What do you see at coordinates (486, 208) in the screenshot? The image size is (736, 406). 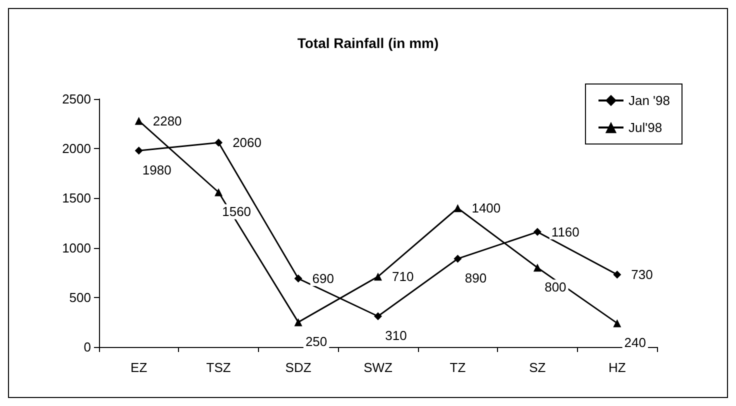 I see `data-label: 1400` at bounding box center [486, 208].